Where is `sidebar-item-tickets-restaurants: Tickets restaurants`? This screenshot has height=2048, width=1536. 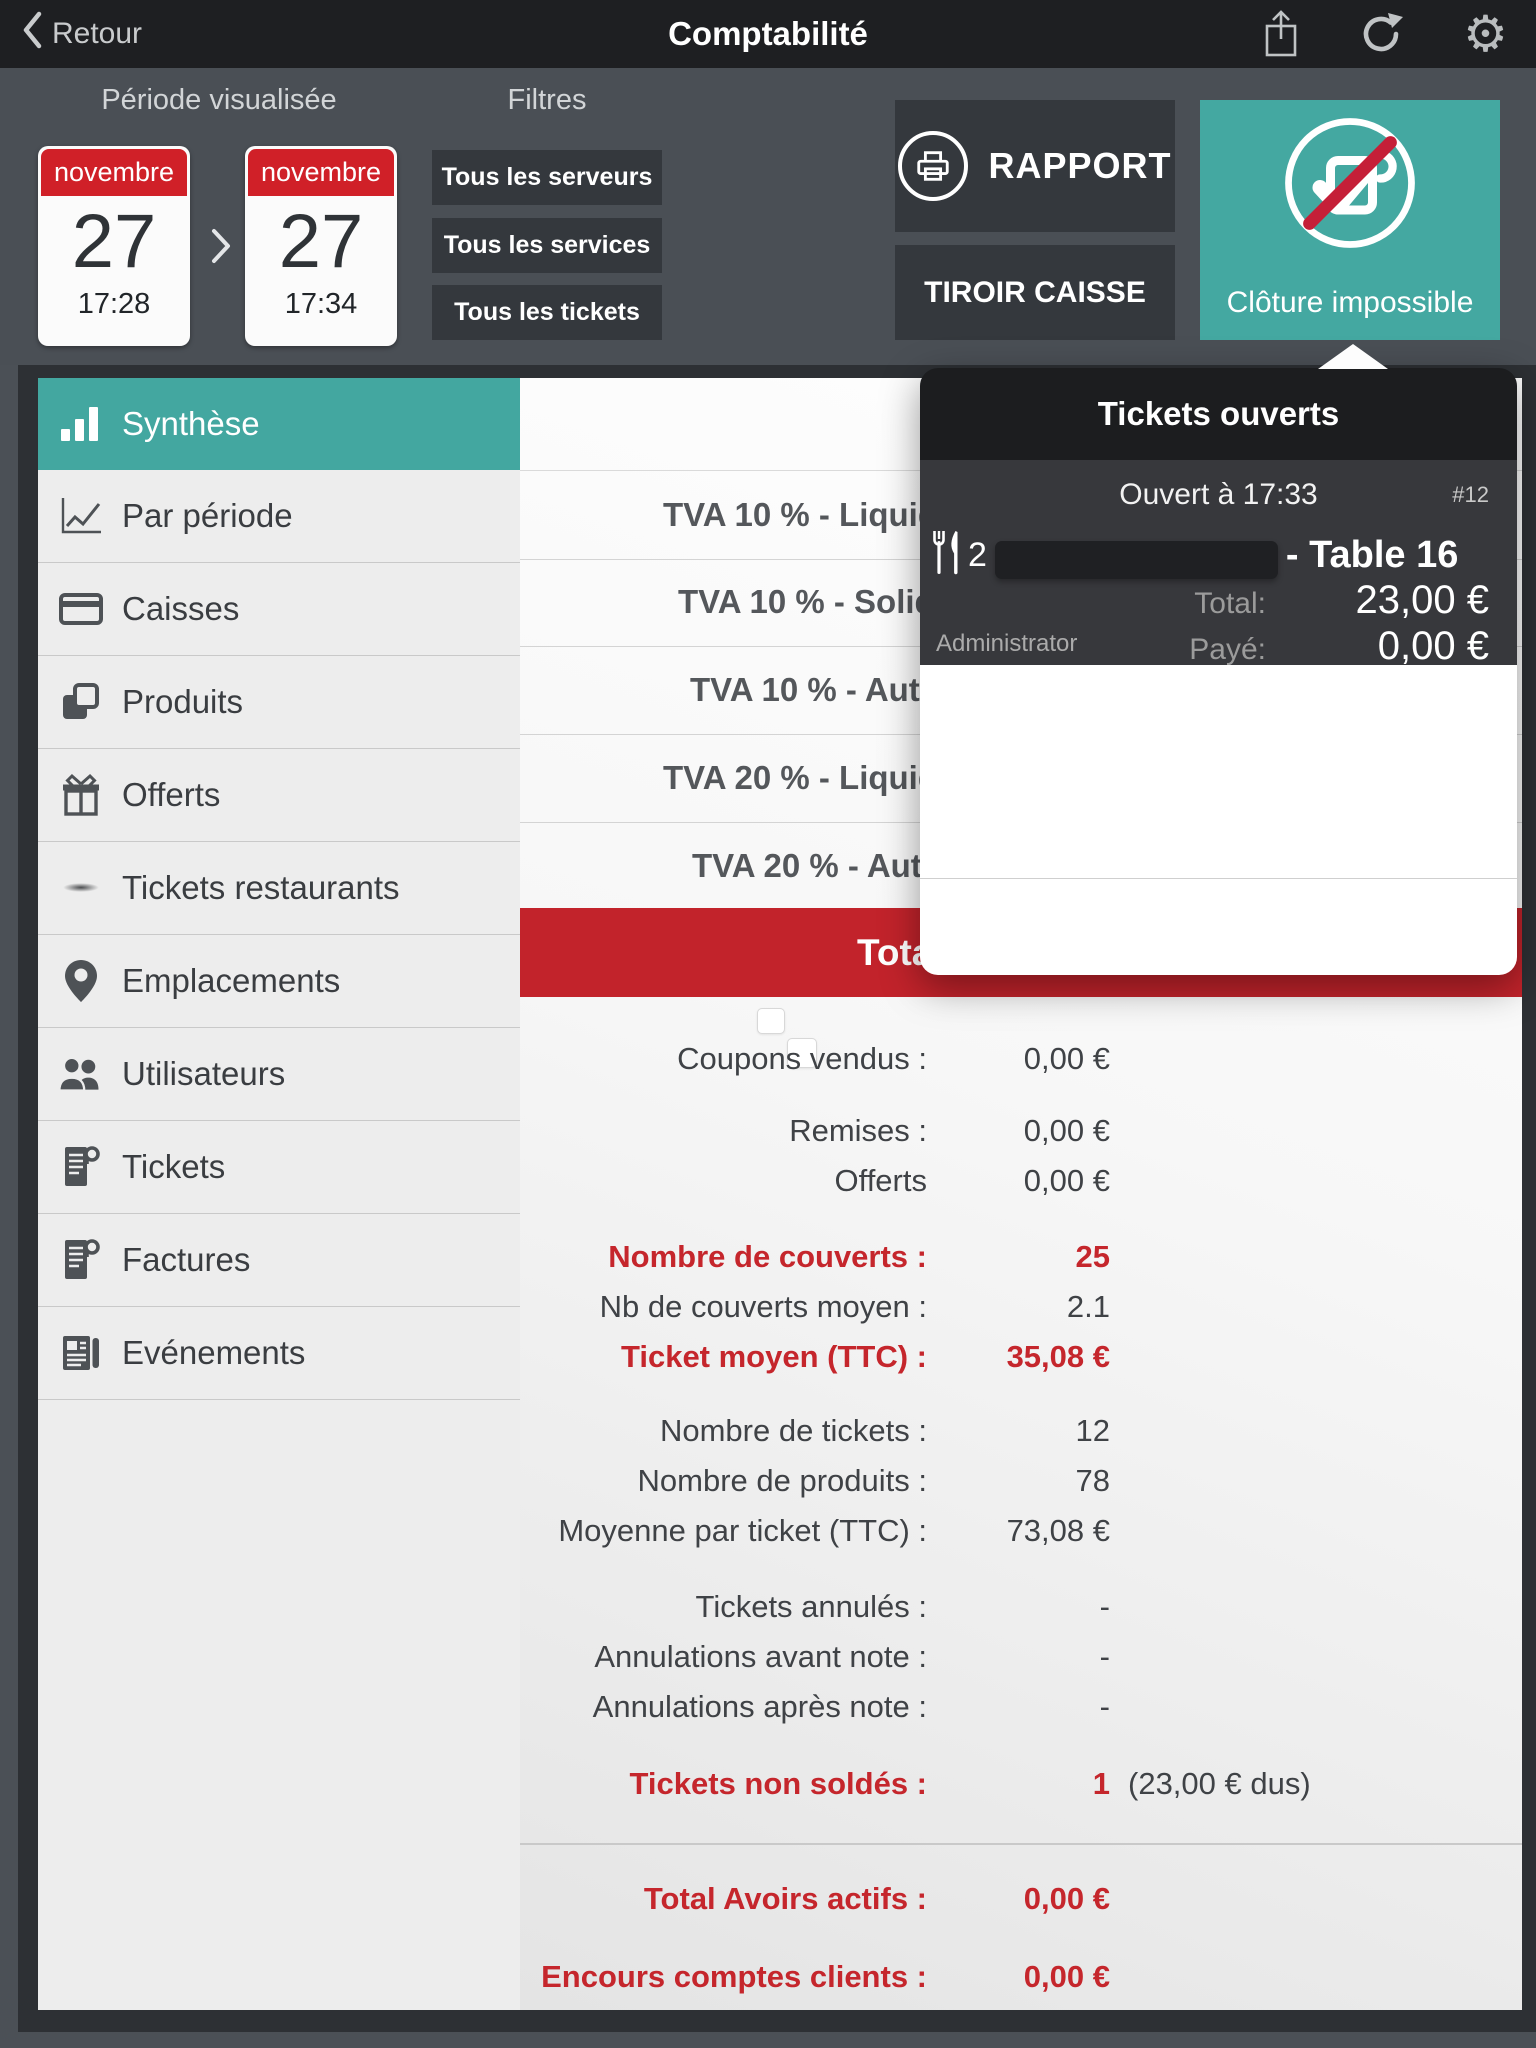 sidebar-item-tickets-restaurants: Tickets restaurants is located at coordinates (279, 888).